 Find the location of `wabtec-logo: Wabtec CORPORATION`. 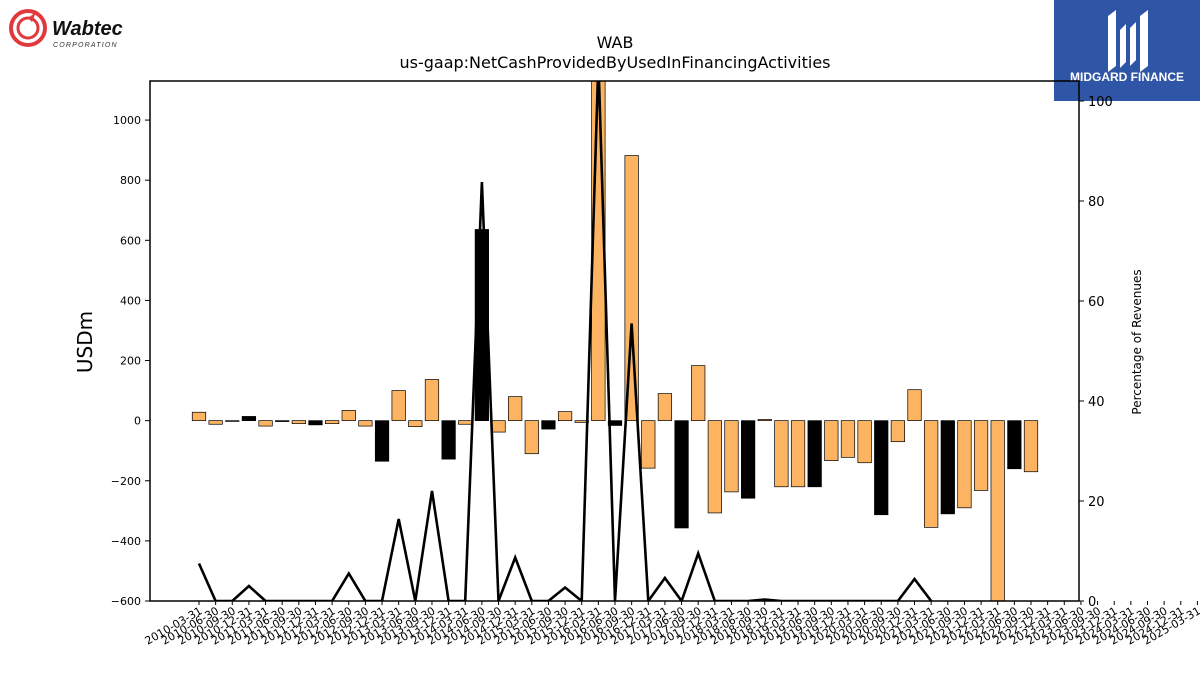

wabtec-logo: Wabtec CORPORATION is located at coordinates (66, 29).